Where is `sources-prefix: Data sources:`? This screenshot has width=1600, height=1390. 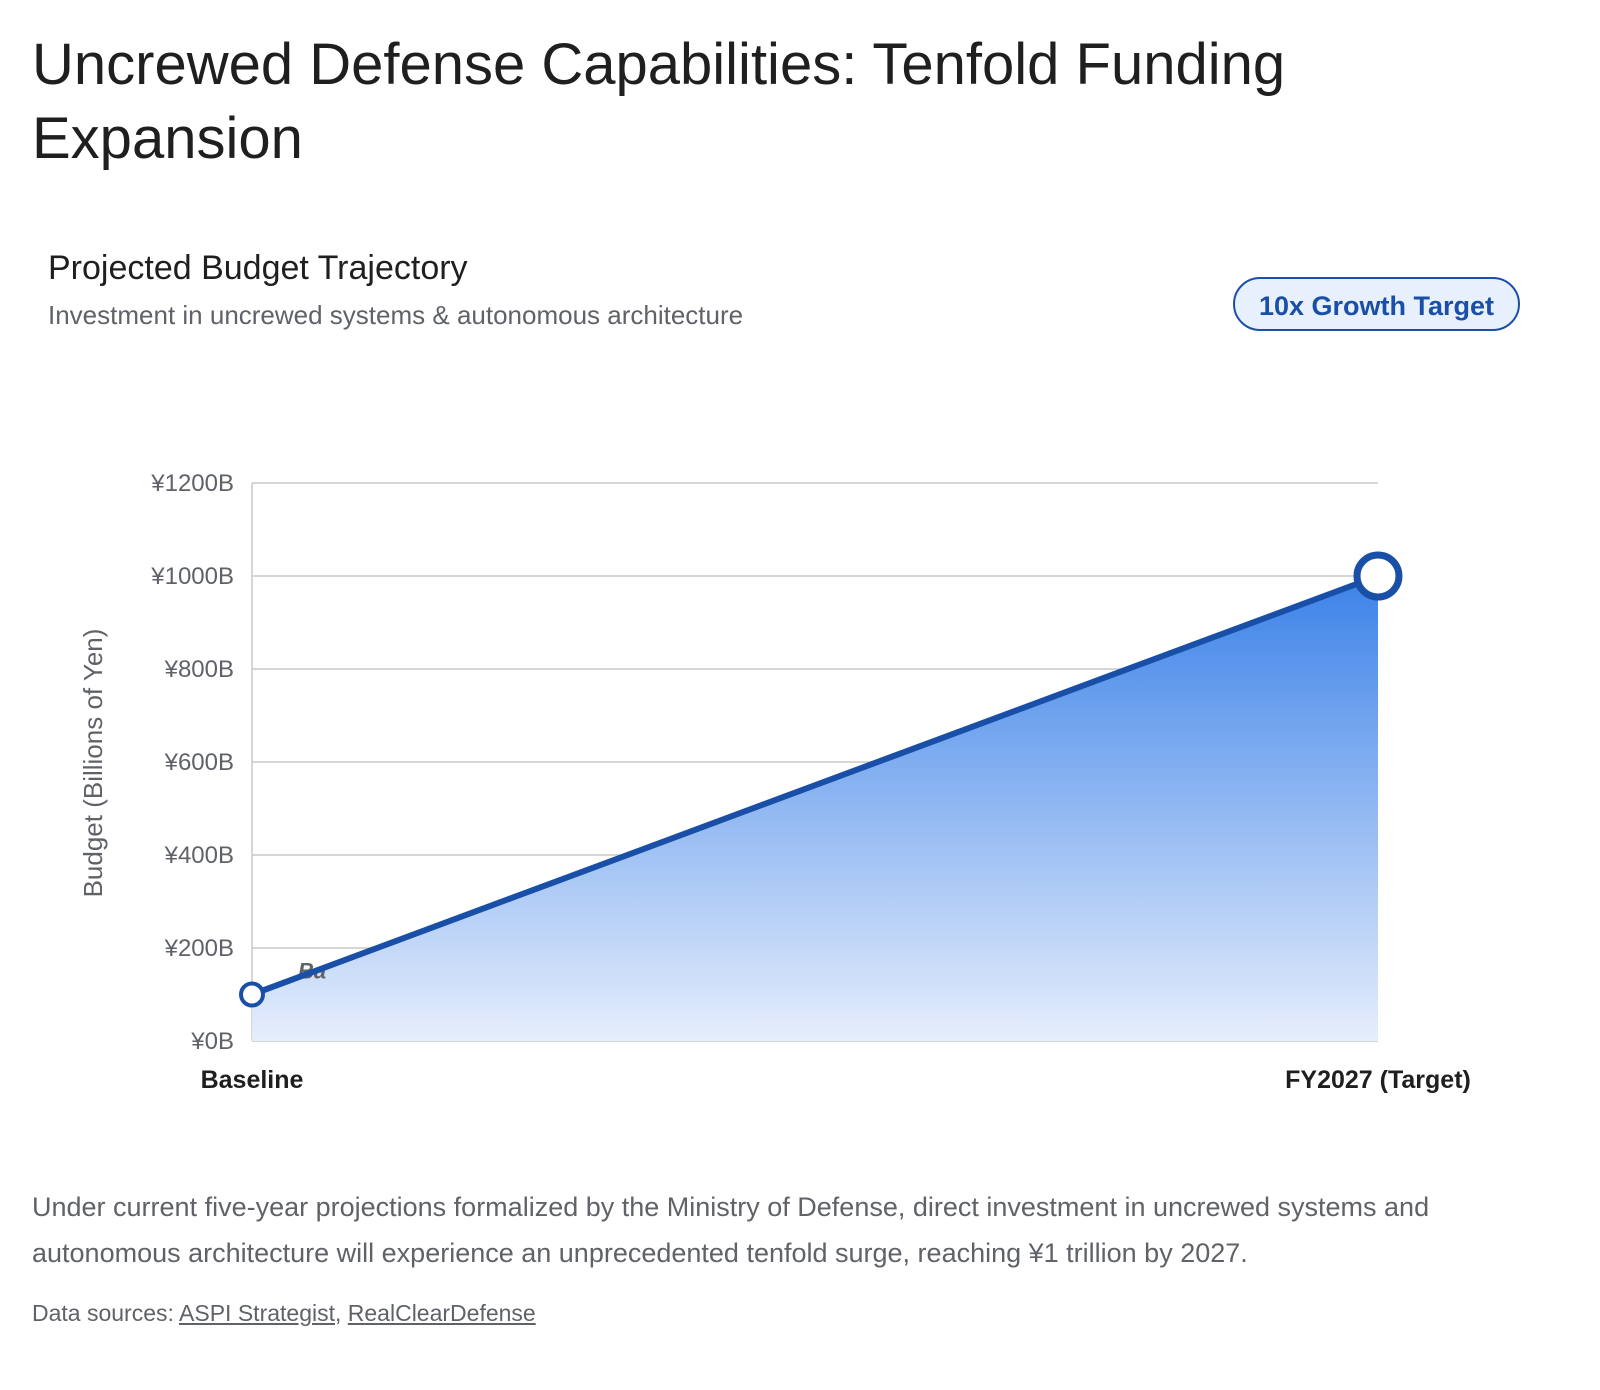
sources-prefix: Data sources: is located at coordinates (106, 1313).